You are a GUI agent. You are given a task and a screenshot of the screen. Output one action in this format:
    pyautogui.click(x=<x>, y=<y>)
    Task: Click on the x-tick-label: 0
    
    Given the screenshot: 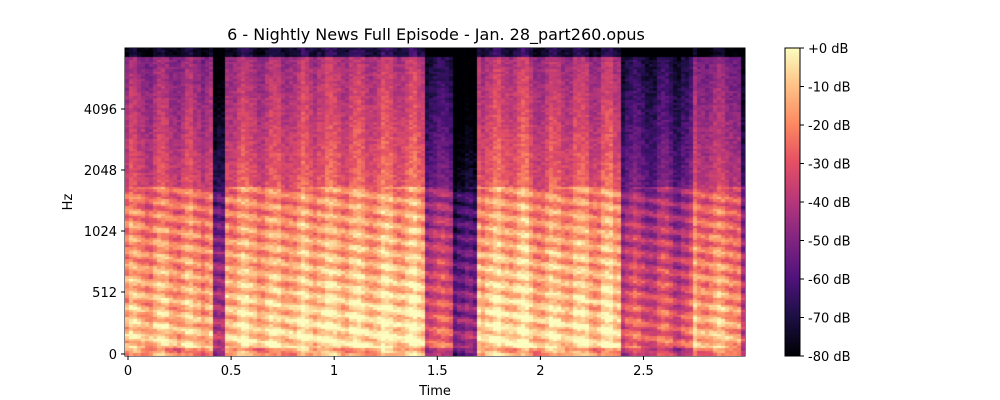 What is the action you would take?
    pyautogui.click(x=128, y=371)
    